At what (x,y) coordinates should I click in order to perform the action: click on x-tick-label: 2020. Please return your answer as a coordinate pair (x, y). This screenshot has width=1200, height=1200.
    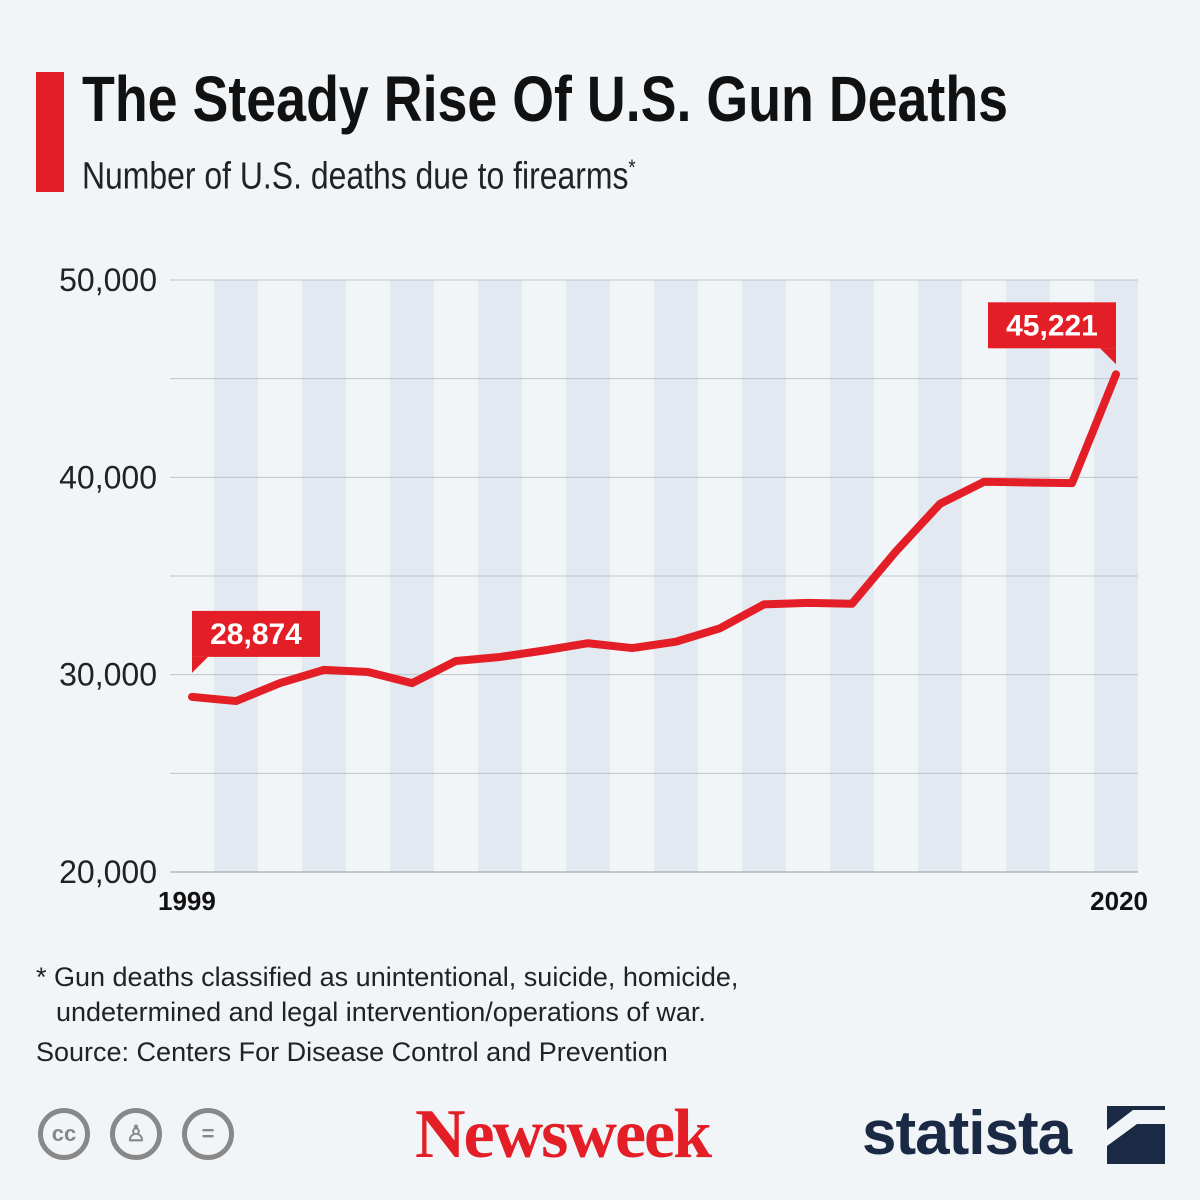
    Looking at the image, I should click on (1119, 901).